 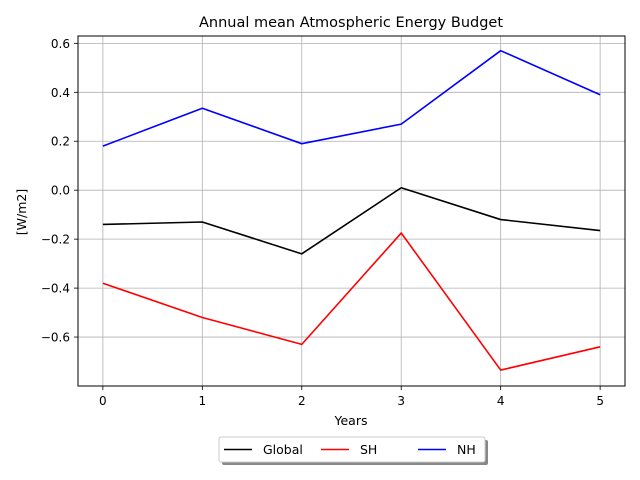 I want to click on y-tick-label: 0.2, so click(x=60, y=142).